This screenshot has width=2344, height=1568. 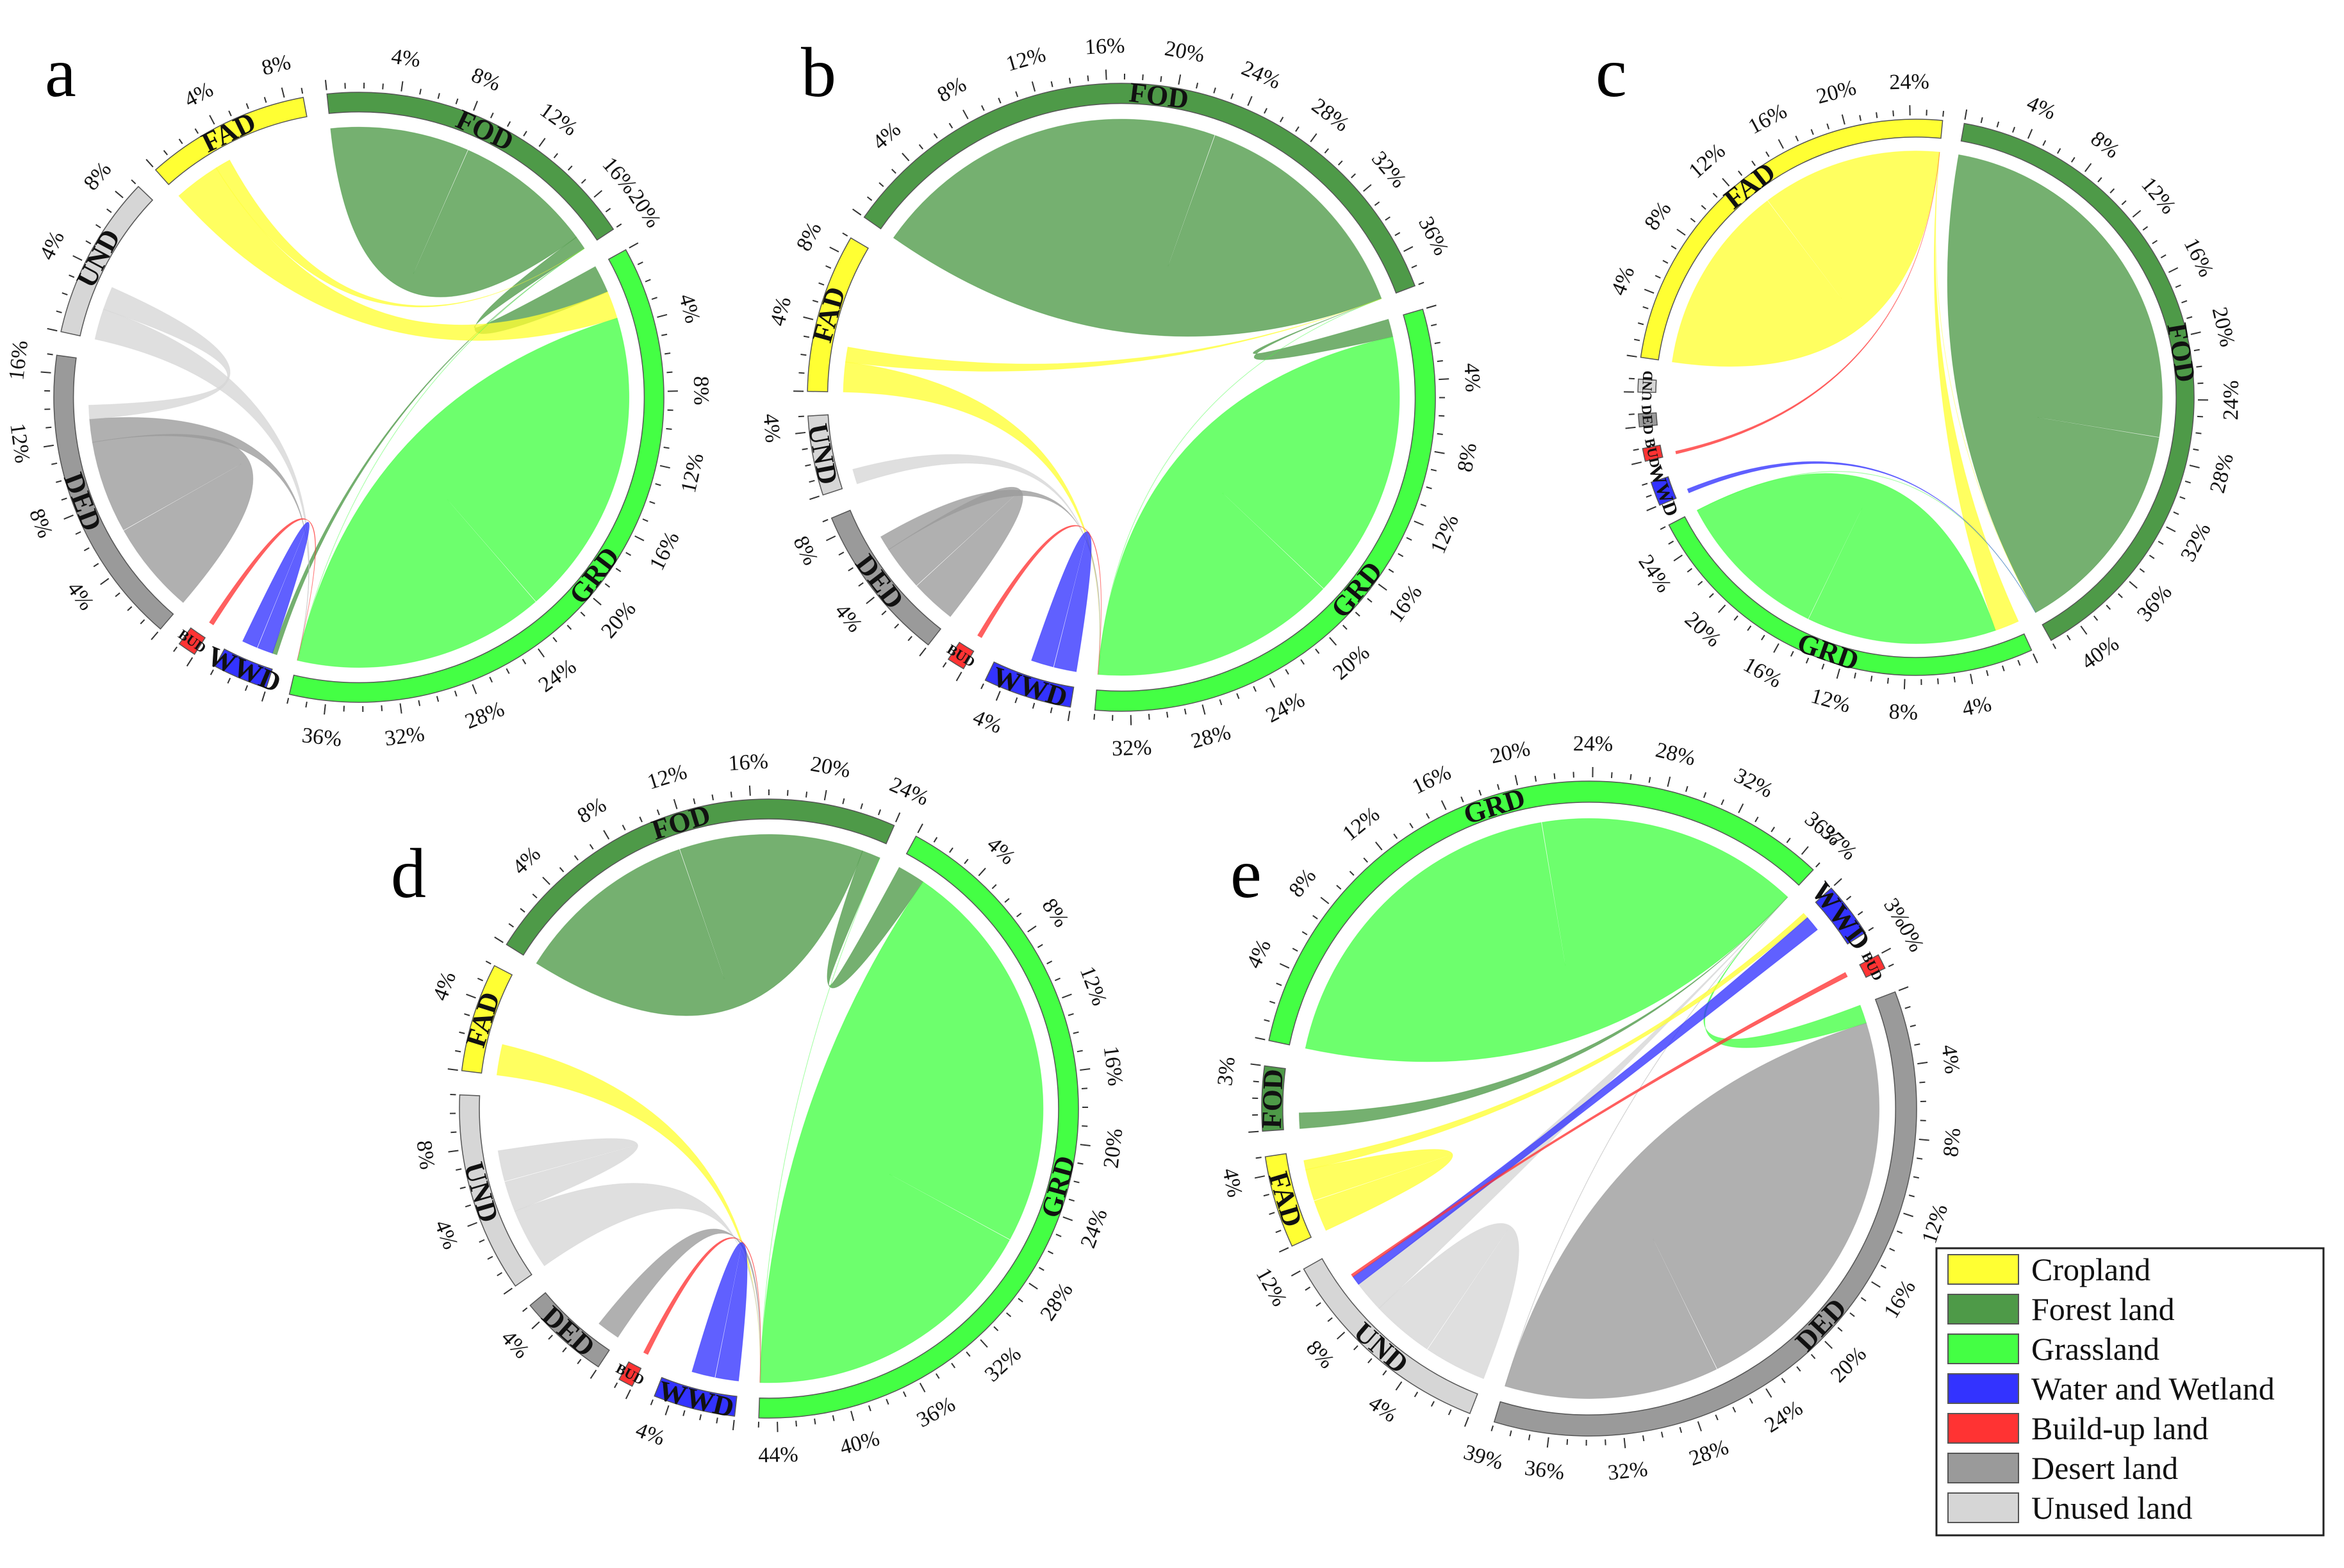 What do you see at coordinates (2119, 1428) in the screenshot?
I see `legend-label-build-up-land: Build-up land` at bounding box center [2119, 1428].